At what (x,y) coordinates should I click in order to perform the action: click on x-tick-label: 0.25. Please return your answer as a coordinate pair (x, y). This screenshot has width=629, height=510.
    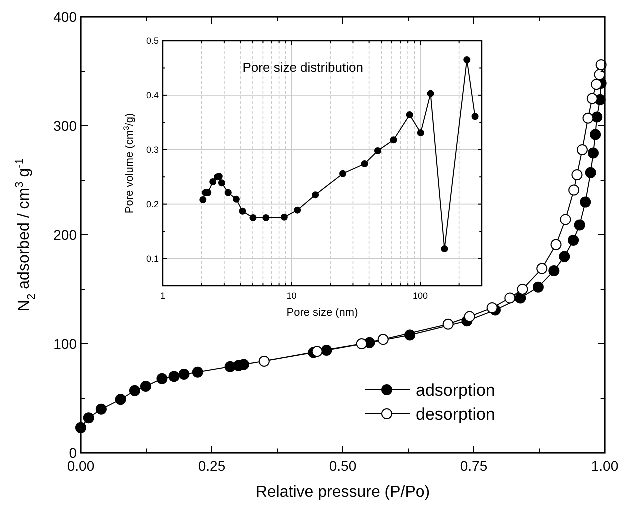
    Looking at the image, I should click on (212, 466).